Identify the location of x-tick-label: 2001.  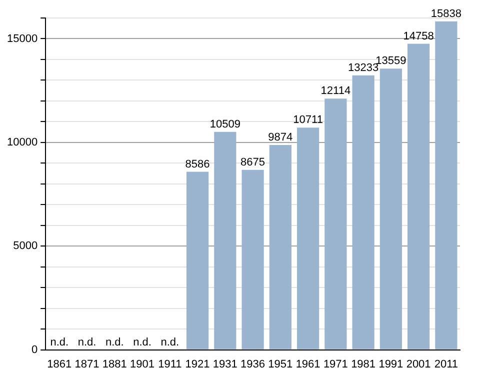
(418, 364).